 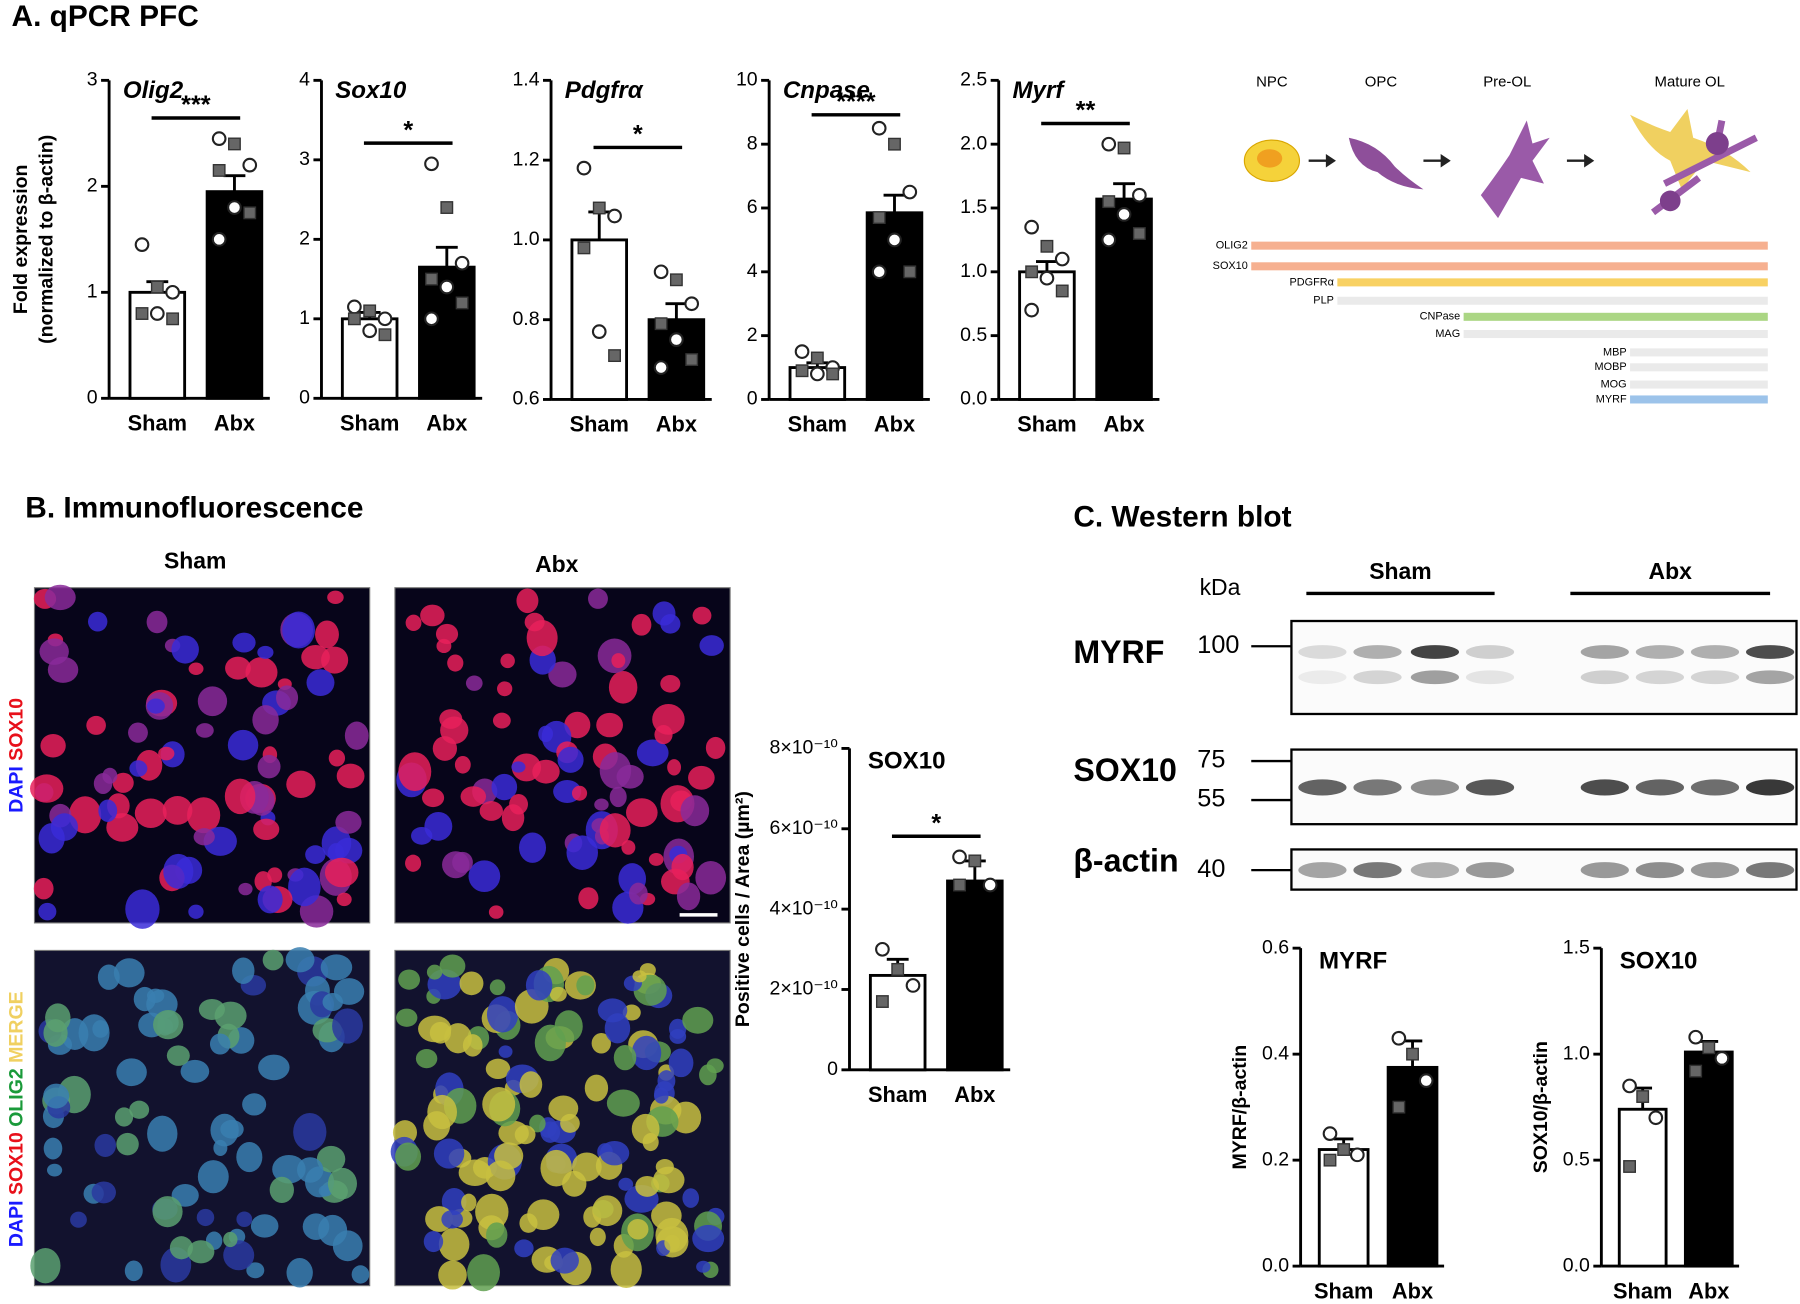 I want to click on kda-marker: 100, so click(x=1218, y=645).